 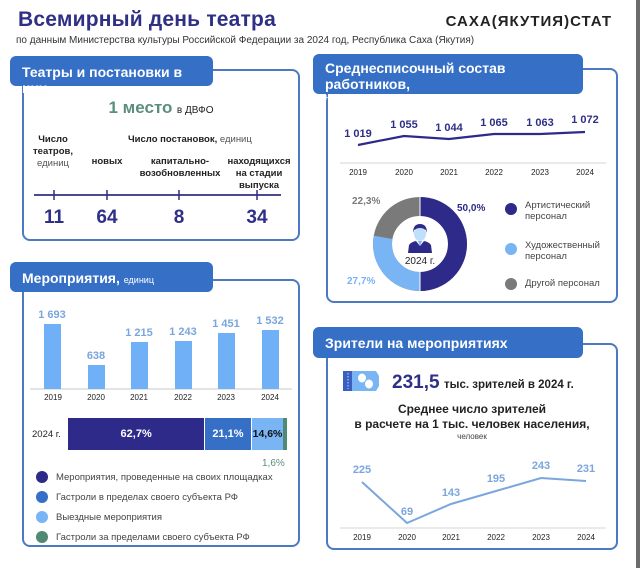 I want to click on stack-segment-tours, so click(x=285, y=434).